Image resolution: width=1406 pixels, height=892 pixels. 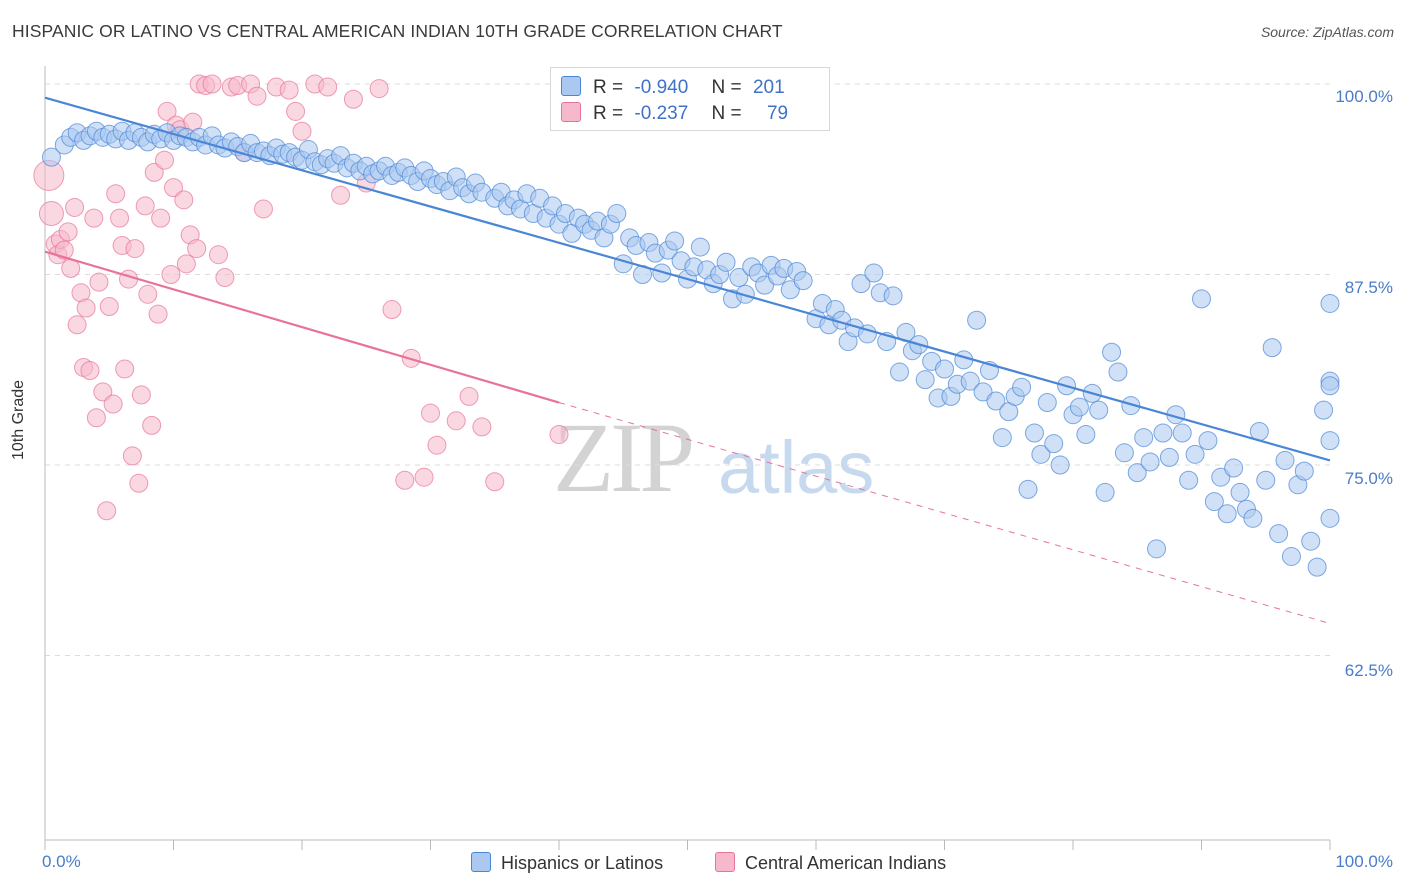 I want to click on r-value: -0.940, so click(x=661, y=87).